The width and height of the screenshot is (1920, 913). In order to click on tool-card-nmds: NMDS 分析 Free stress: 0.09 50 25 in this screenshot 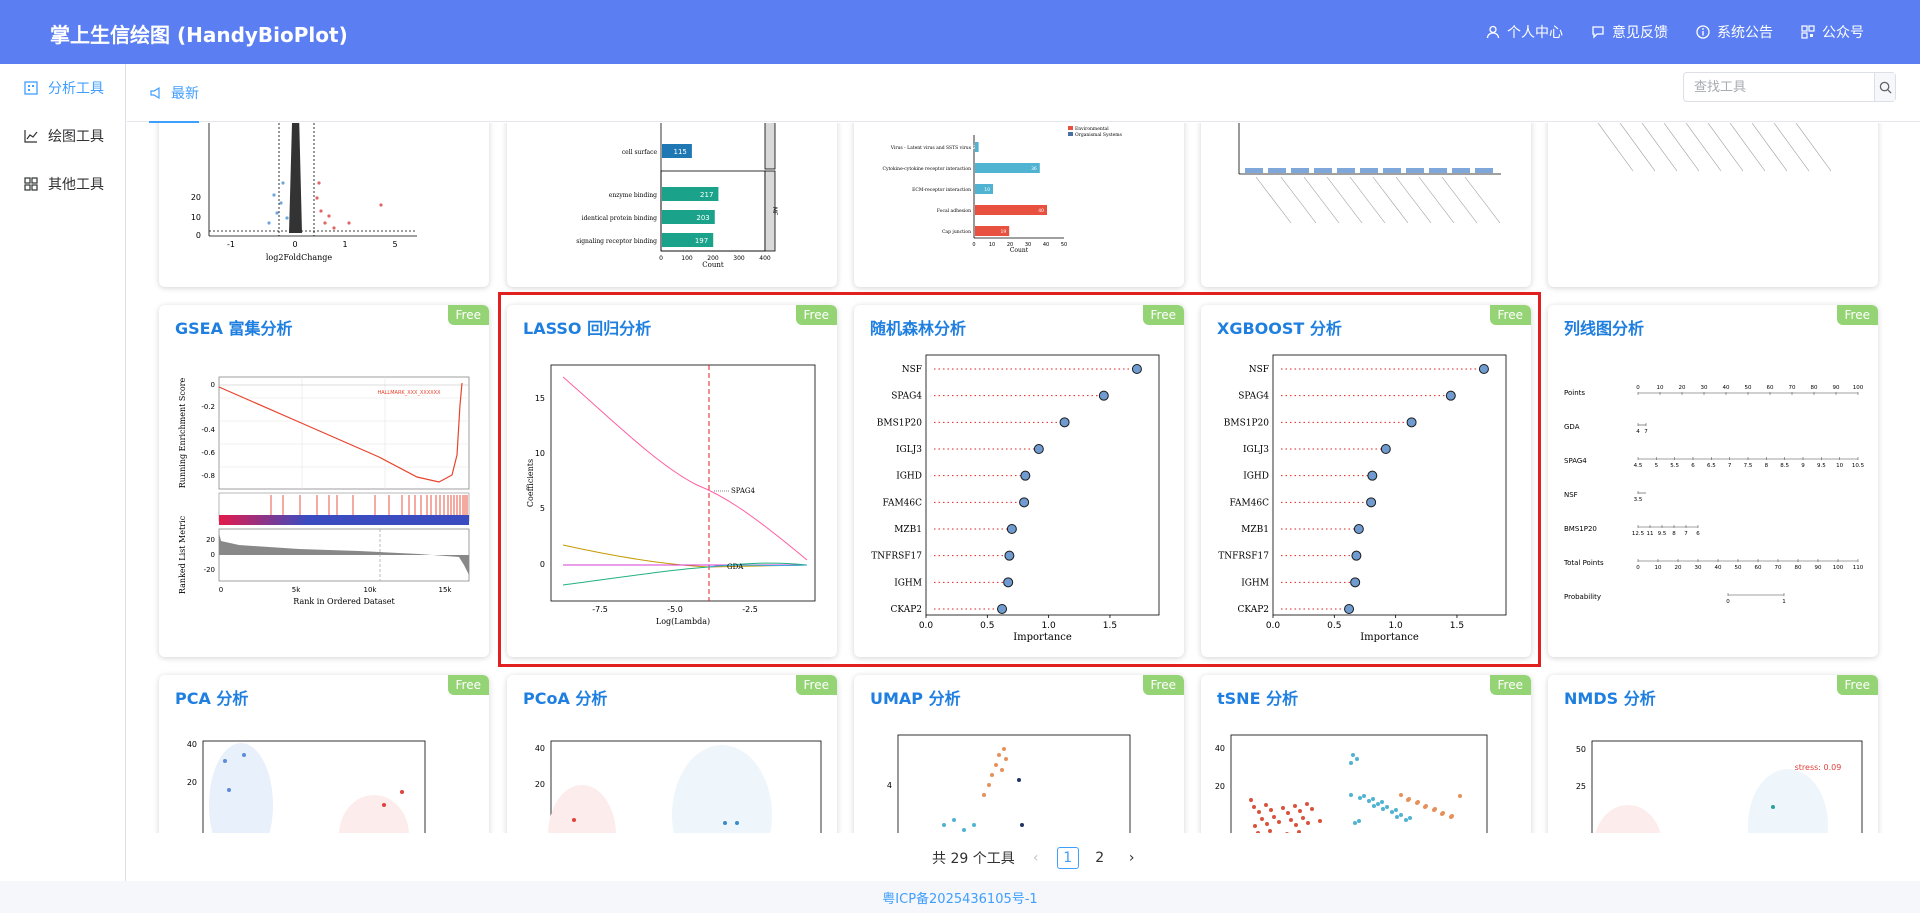, I will do `click(1713, 754)`.